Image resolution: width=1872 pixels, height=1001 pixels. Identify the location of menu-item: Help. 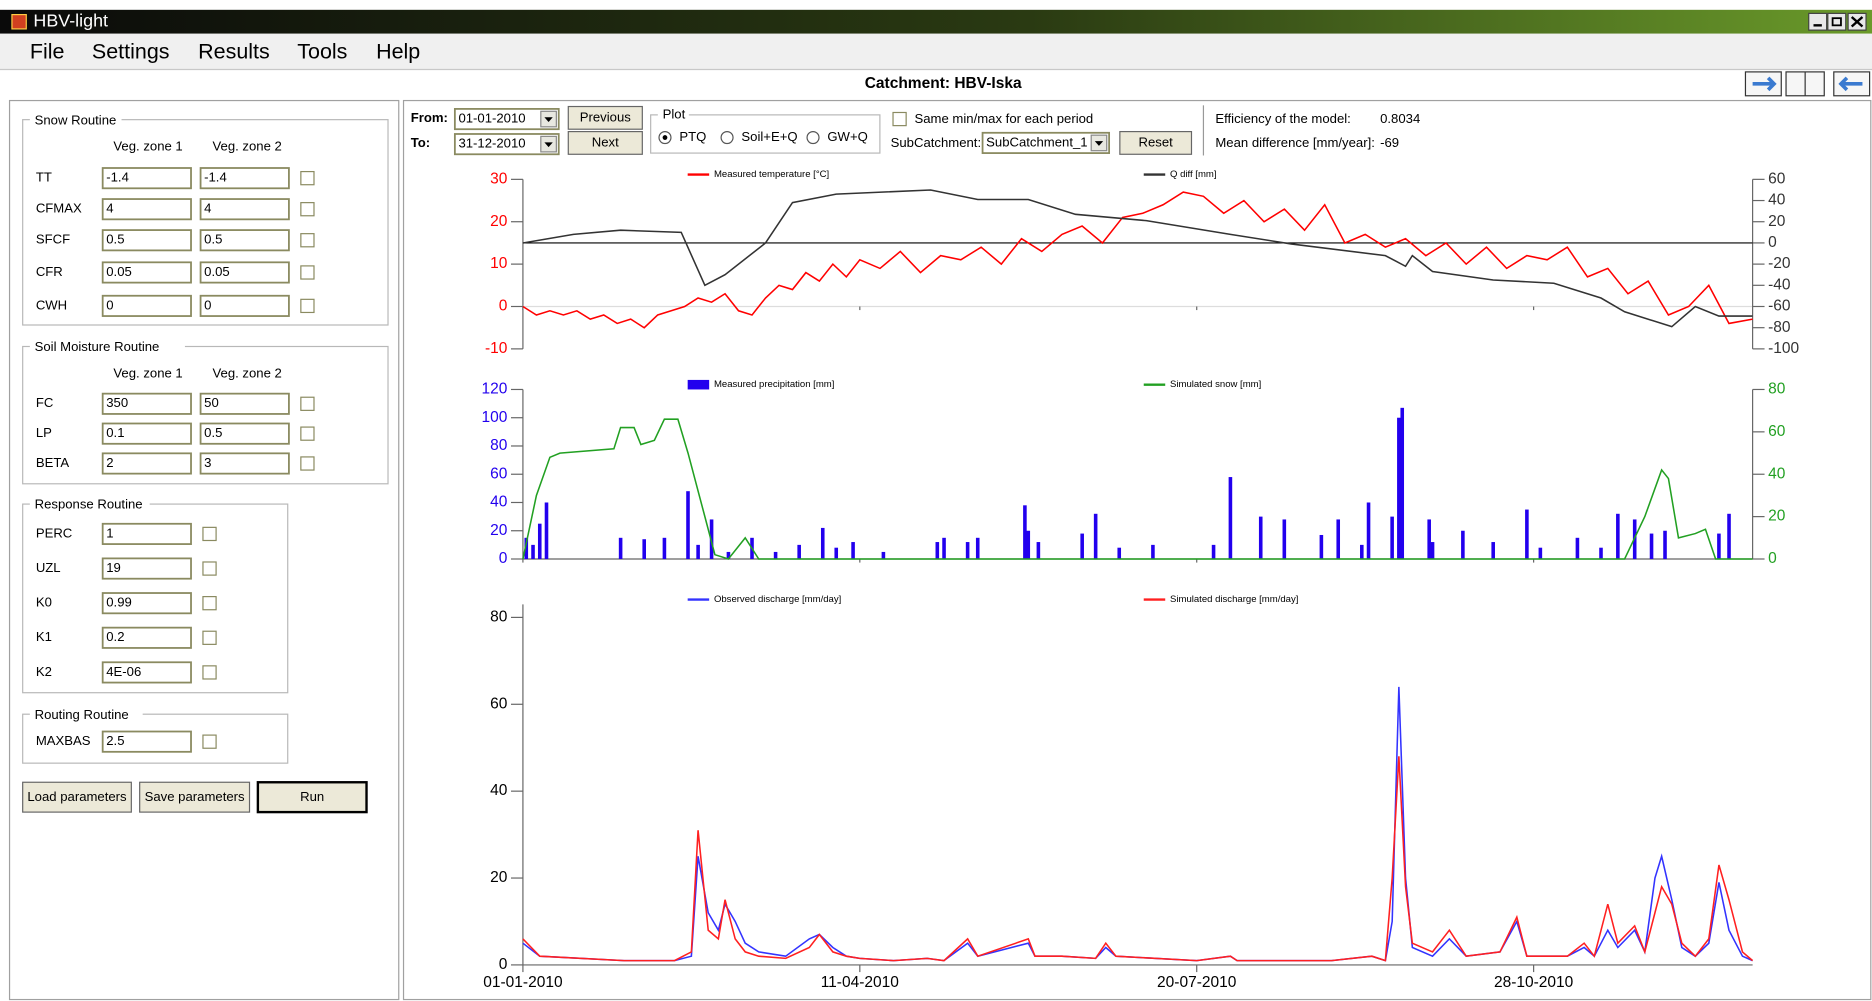
(398, 51).